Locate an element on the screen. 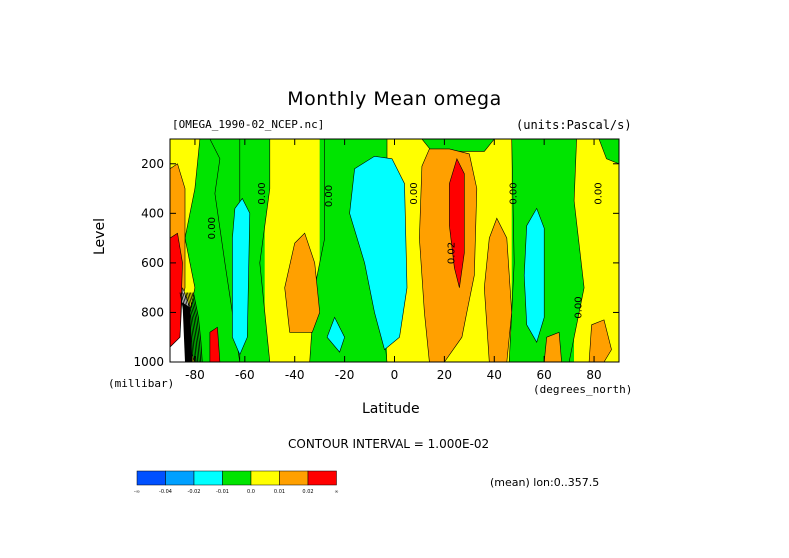  x-tick-label-7: 60 is located at coordinates (544, 375).